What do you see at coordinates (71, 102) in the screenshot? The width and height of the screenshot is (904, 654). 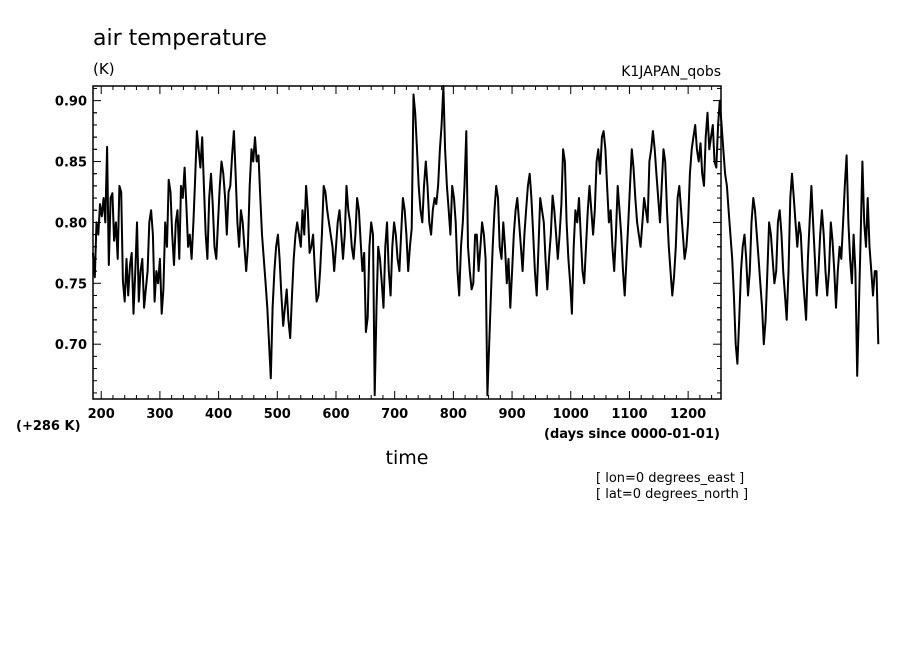 I see `y-tick-label: 0.90` at bounding box center [71, 102].